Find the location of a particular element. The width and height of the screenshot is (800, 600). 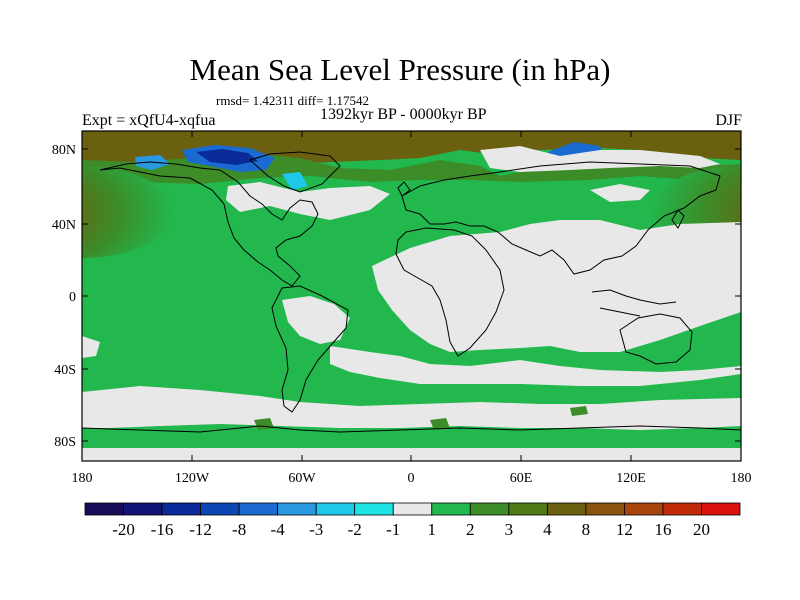

coast-uk-japan is located at coordinates (541, 205).